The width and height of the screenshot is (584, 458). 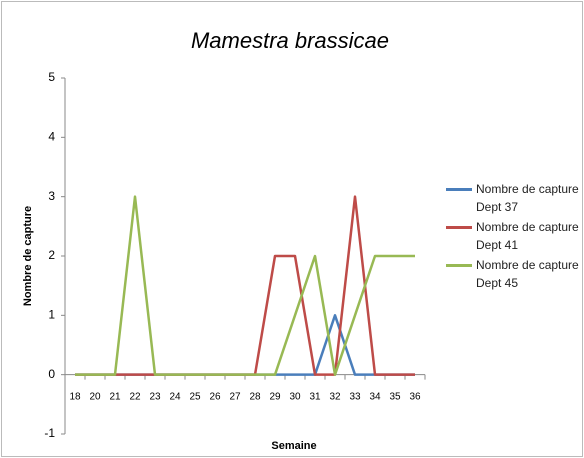 I want to click on legend-item: Nombre de capture Dept 37, so click(x=514, y=198).